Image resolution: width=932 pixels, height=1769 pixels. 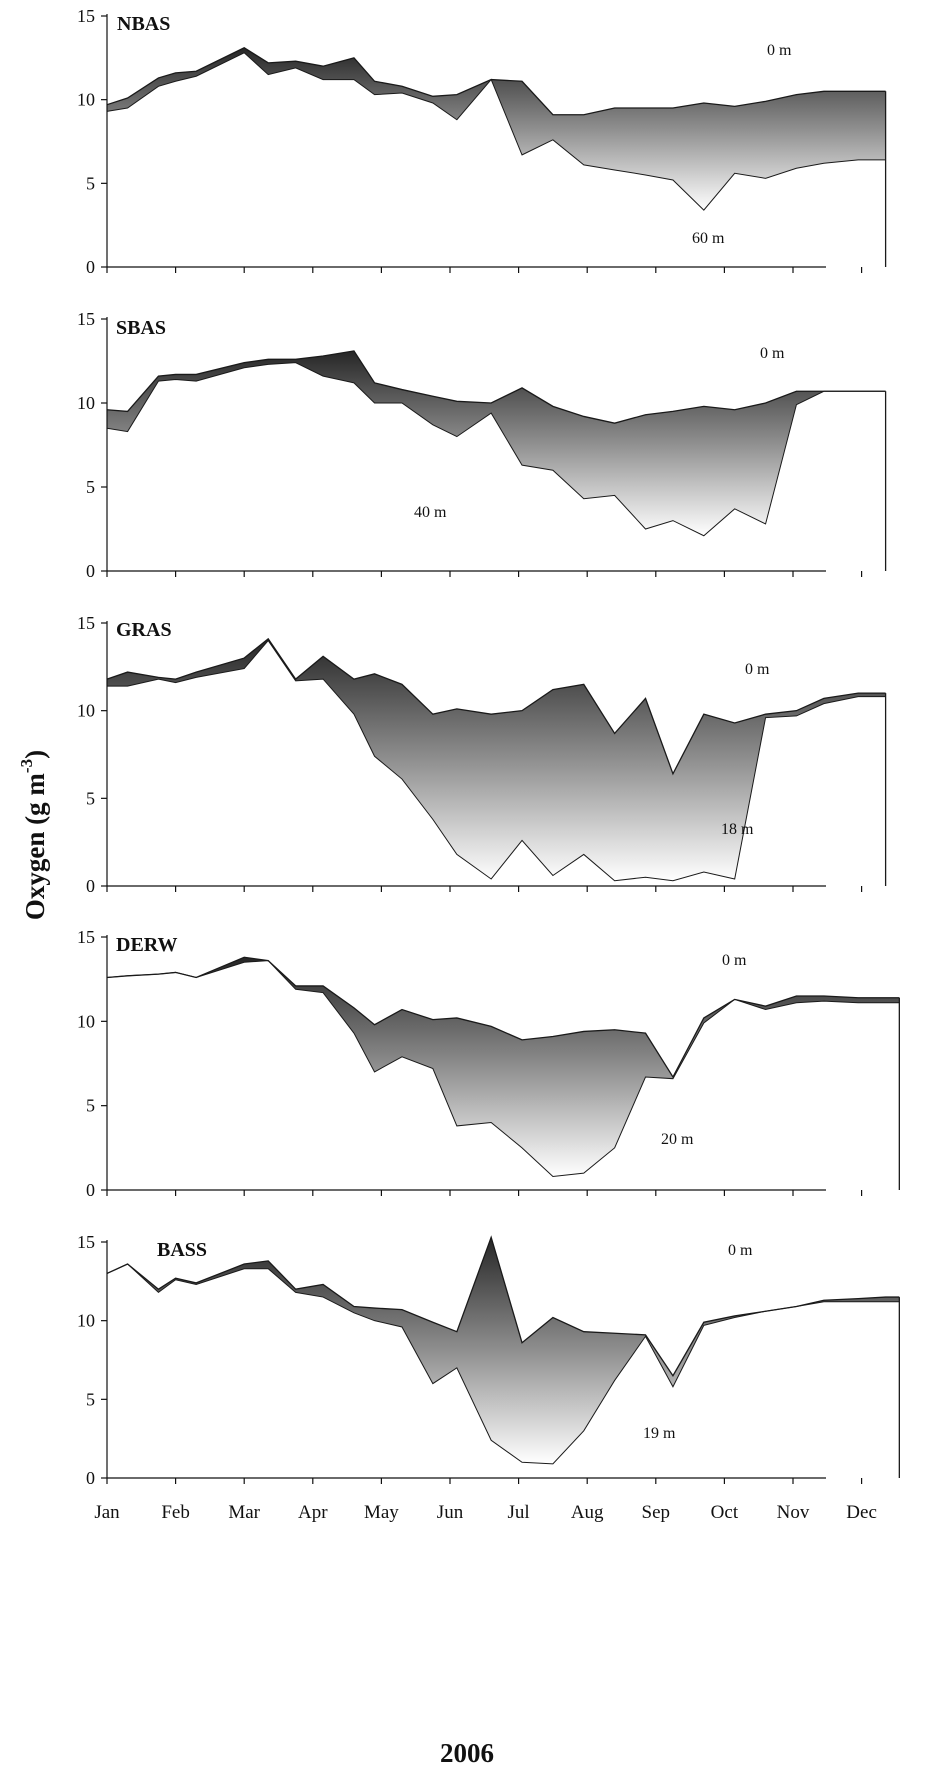 I want to click on x-axis-title: 2006, so click(x=467, y=1753).